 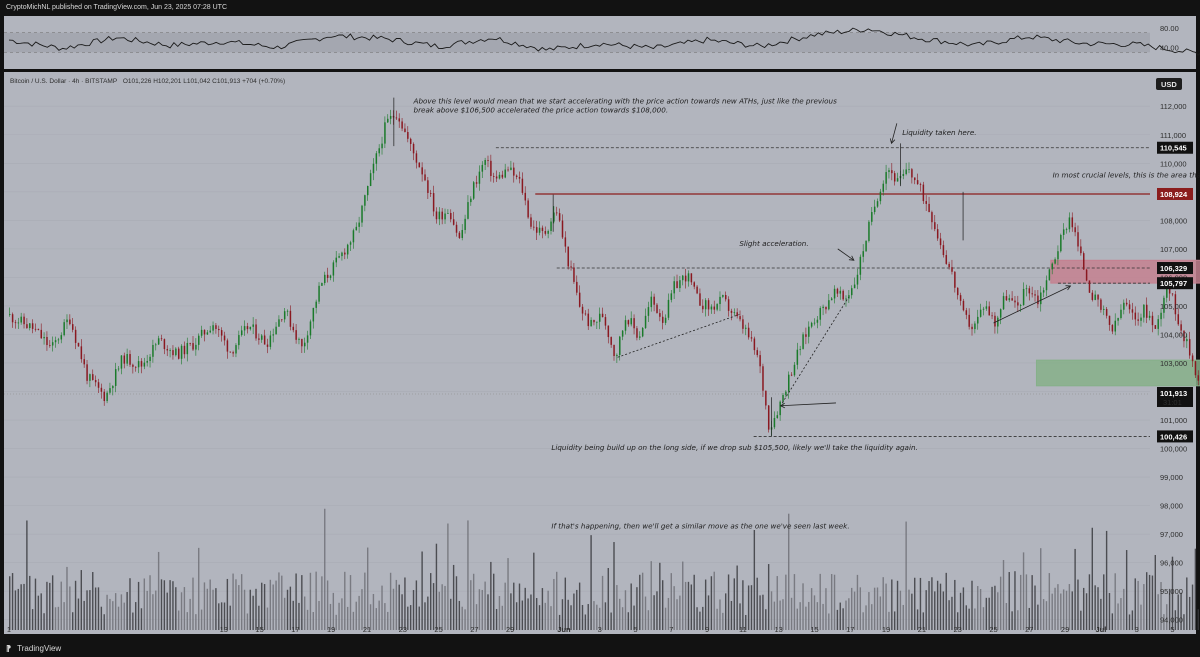 I want to click on time-tick-label: Jun, so click(x=564, y=629).